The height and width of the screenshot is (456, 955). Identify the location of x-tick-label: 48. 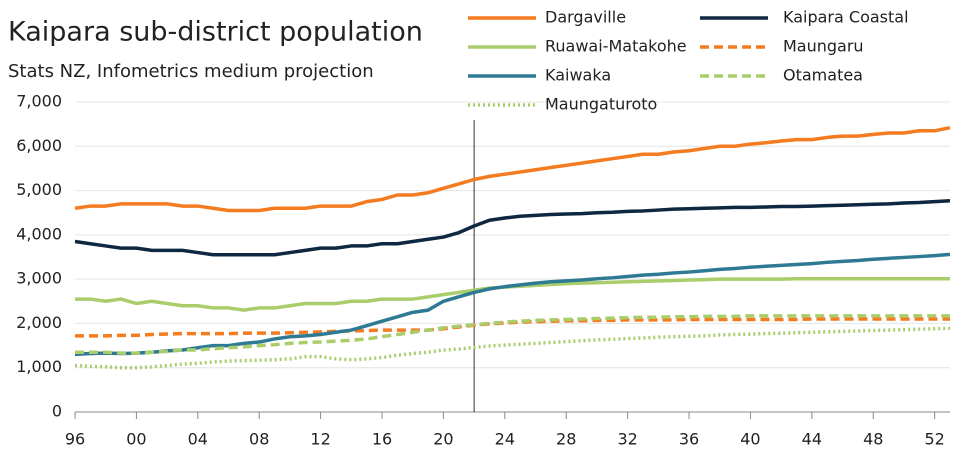
(873, 439).